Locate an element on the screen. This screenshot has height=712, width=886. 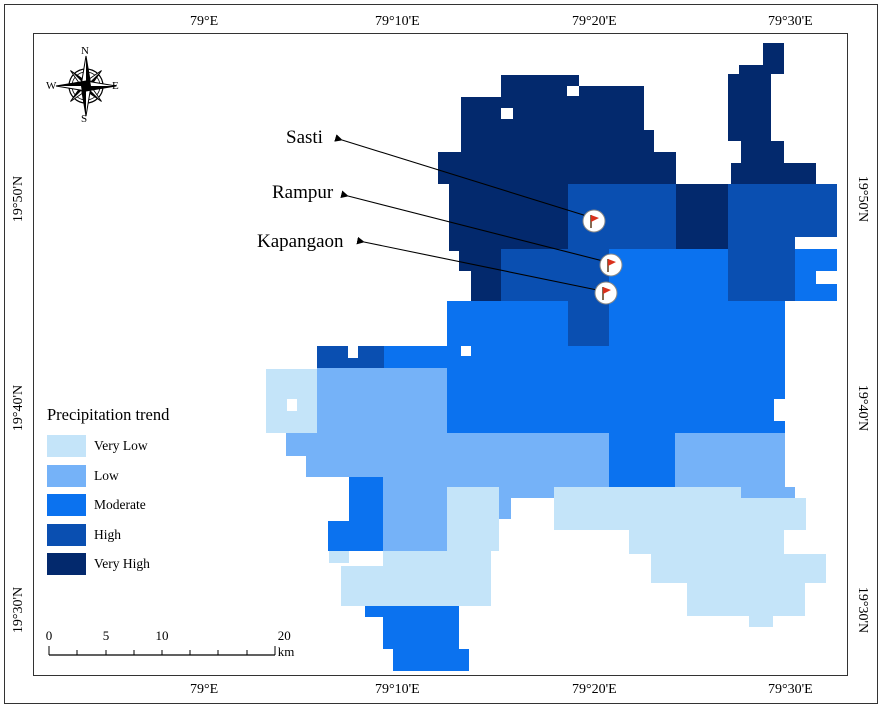
legend-item-very-low: Very Low is located at coordinates (108, 446).